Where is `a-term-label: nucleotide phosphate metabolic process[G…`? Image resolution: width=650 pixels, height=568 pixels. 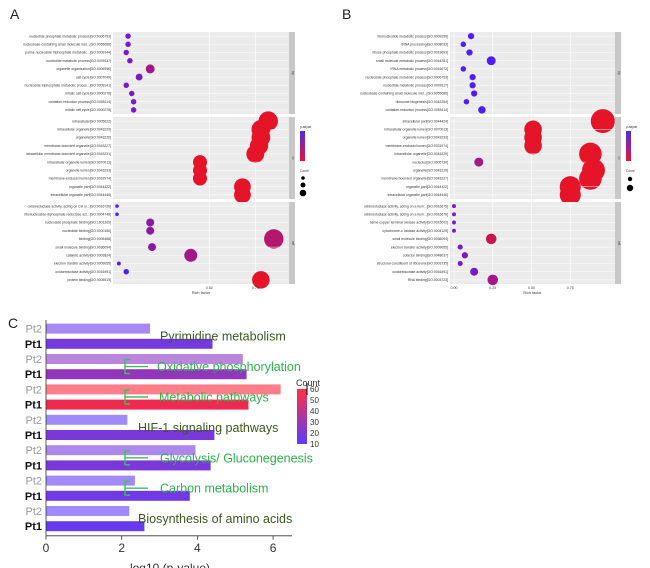 a-term-label: nucleotide phosphate metabolic process[G… is located at coordinates (70, 36).